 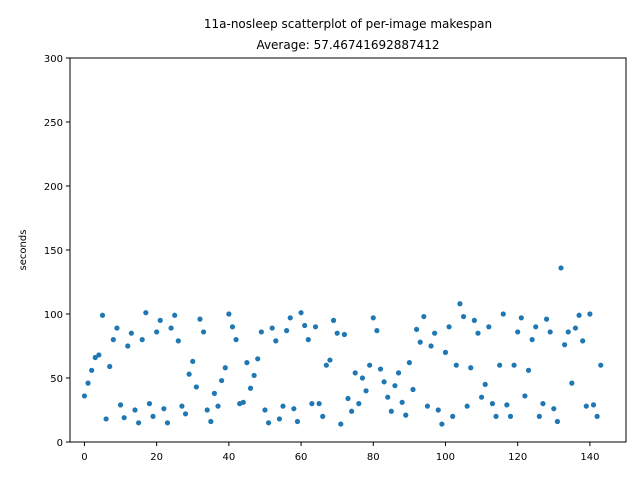 I want to click on chart-subtitle: Average: 57.46741692887412, so click(x=347, y=45).